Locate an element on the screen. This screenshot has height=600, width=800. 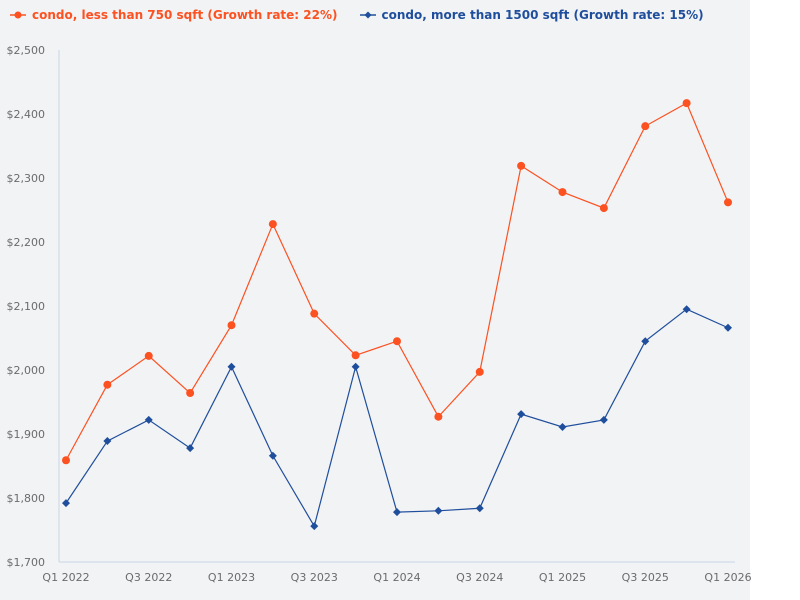
x-tick-label: Q1 2023 is located at coordinates (231, 577).